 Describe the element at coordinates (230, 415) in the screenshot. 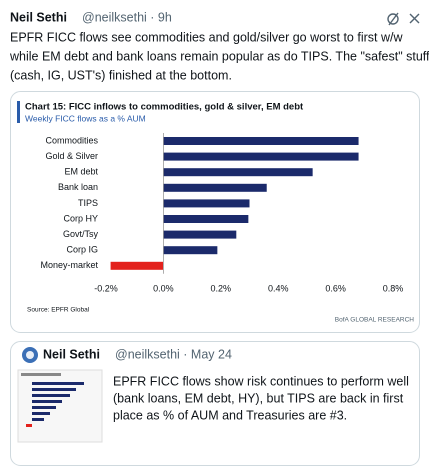

I see `quoted-text-line: place as % of AUM and Treasuries are #3.` at that location.